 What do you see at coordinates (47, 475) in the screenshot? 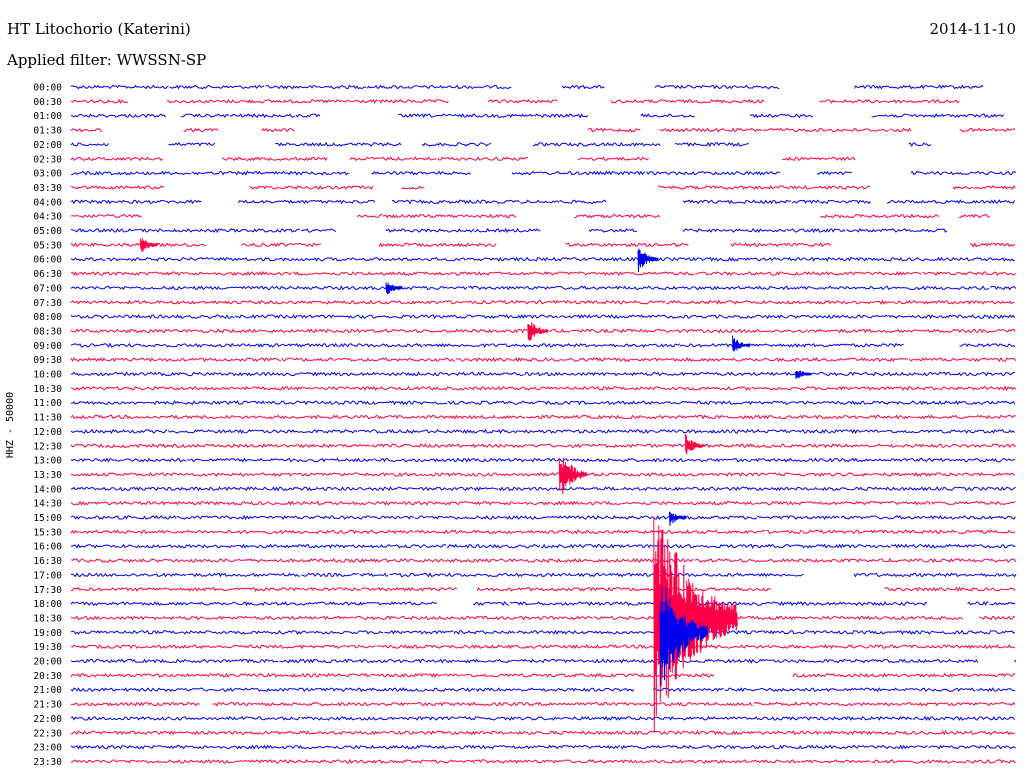
I see `row-time-label: 13:30` at bounding box center [47, 475].